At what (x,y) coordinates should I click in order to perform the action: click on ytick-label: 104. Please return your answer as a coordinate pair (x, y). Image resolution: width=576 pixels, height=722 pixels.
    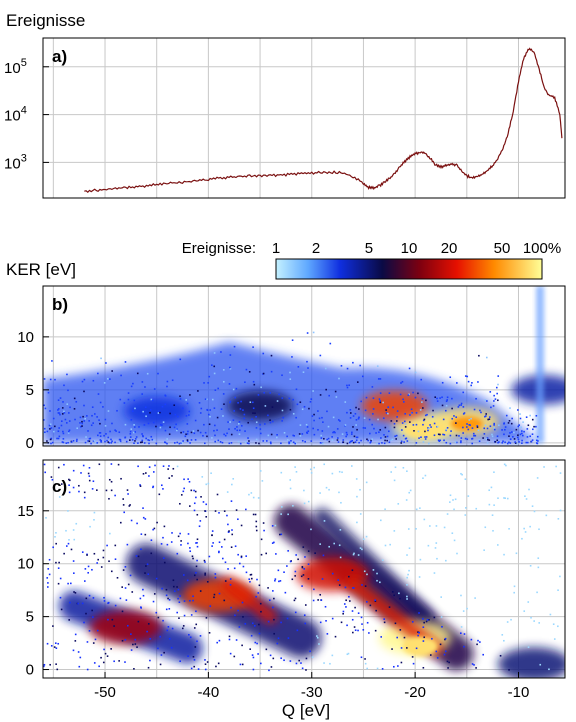
    Looking at the image, I should click on (15, 115).